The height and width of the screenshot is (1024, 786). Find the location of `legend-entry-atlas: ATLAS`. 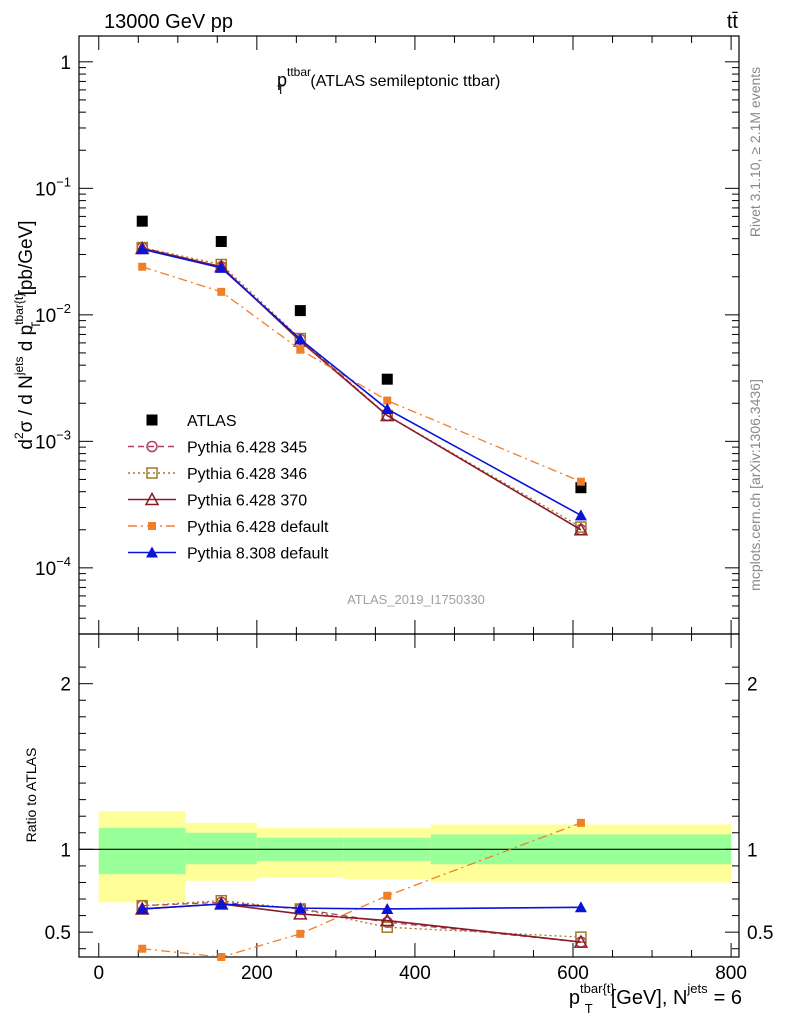

legend-entry-atlas: ATLAS is located at coordinates (191, 421).